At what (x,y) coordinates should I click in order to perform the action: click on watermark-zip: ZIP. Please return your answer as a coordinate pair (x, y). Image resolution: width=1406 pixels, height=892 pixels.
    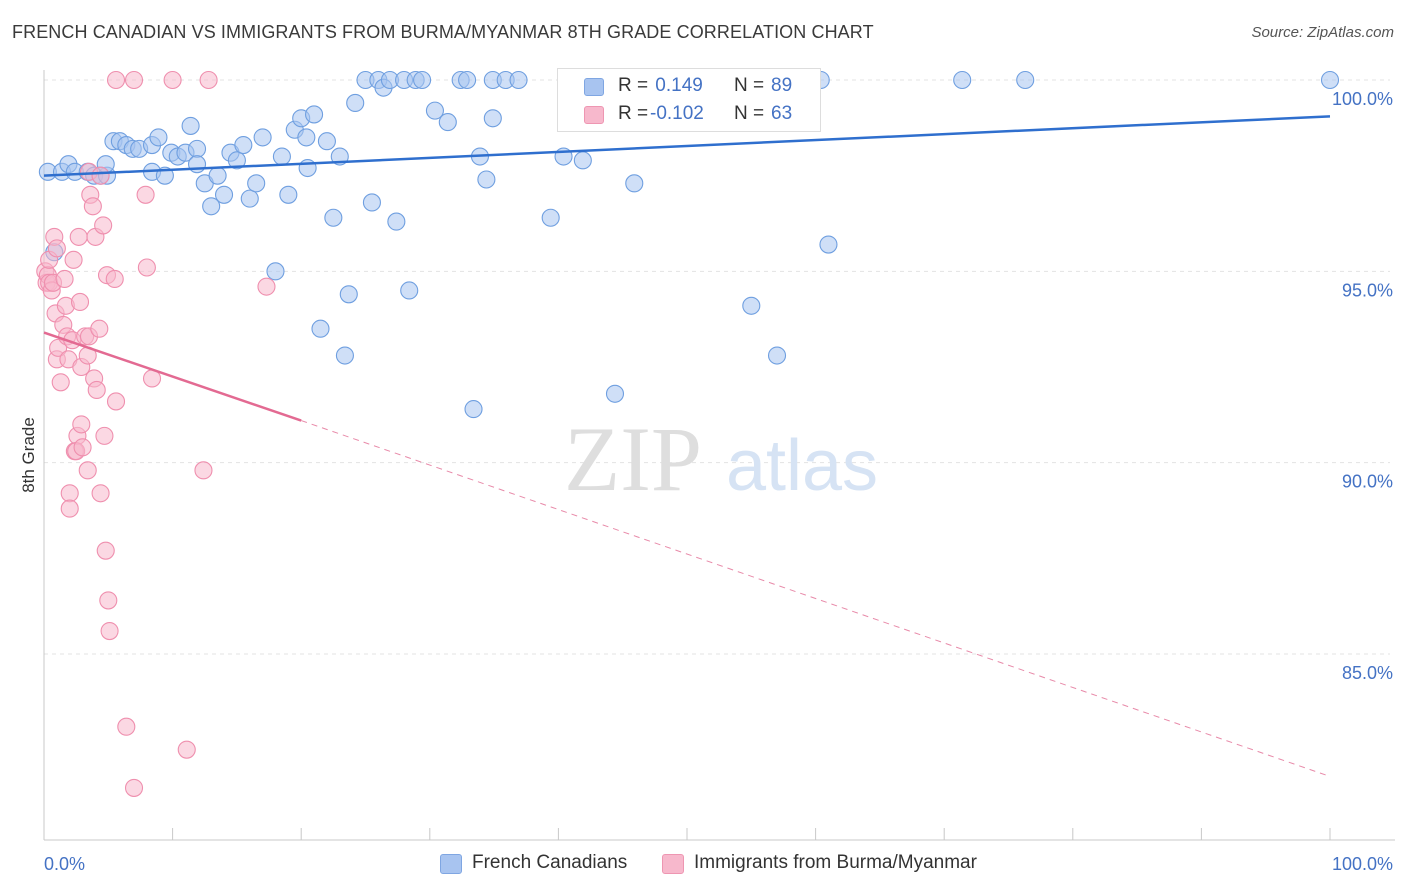
    Looking at the image, I should click on (633, 459).